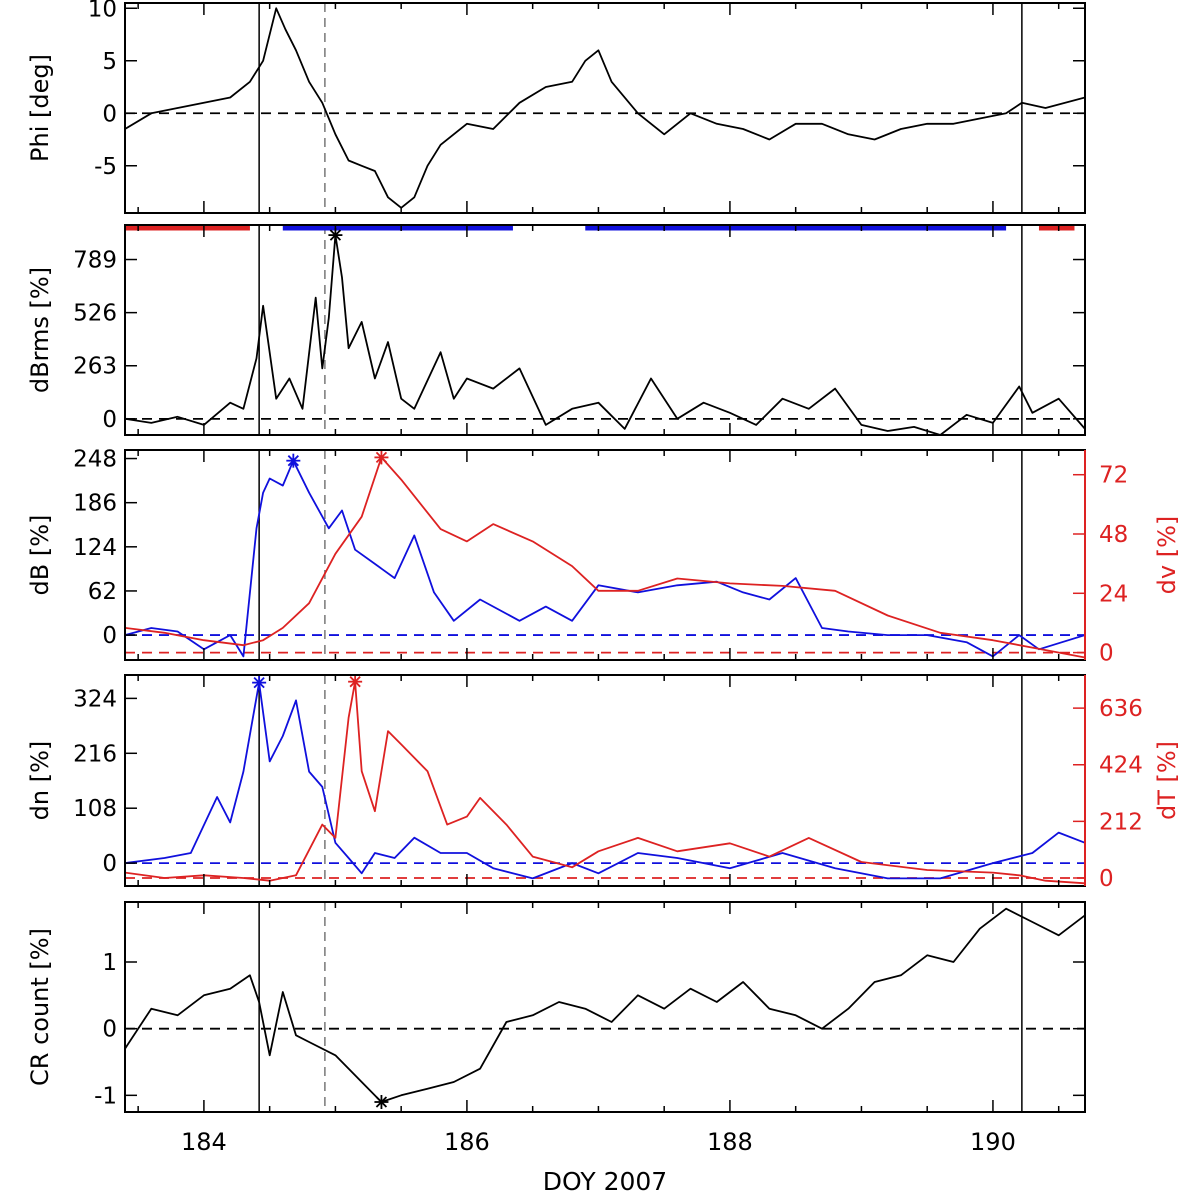  Describe the element at coordinates (40, 1007) in the screenshot. I see `y-axis-label: CR count [%]` at that location.